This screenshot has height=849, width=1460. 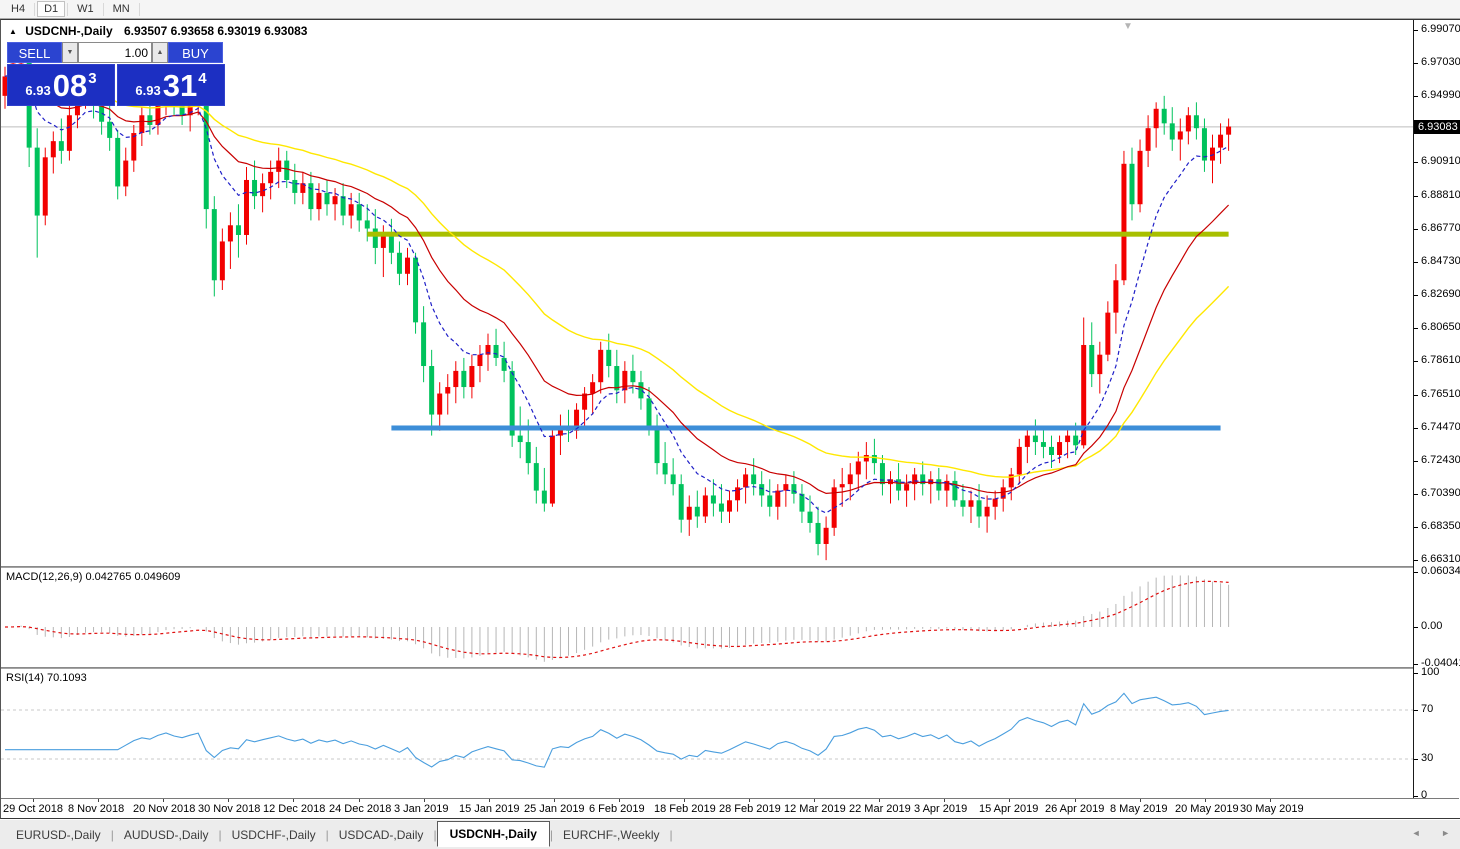 What do you see at coordinates (51, 9) in the screenshot?
I see `timeframe-button-d1: D1` at bounding box center [51, 9].